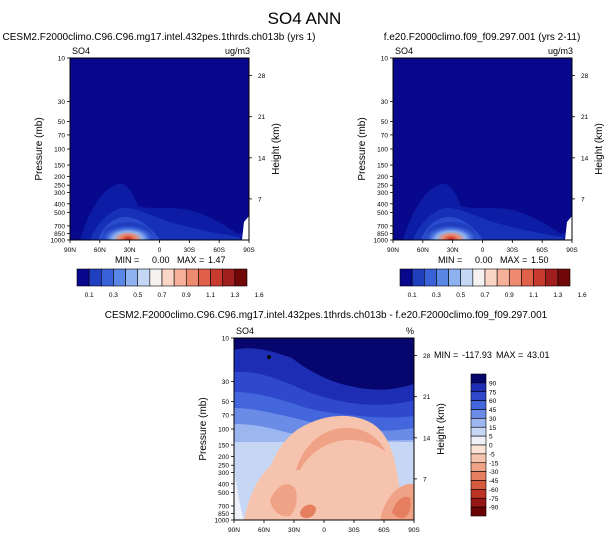 This screenshot has width=609, height=543. What do you see at coordinates (81, 51) in the screenshot?
I see `panel-test-variable: SO4` at bounding box center [81, 51].